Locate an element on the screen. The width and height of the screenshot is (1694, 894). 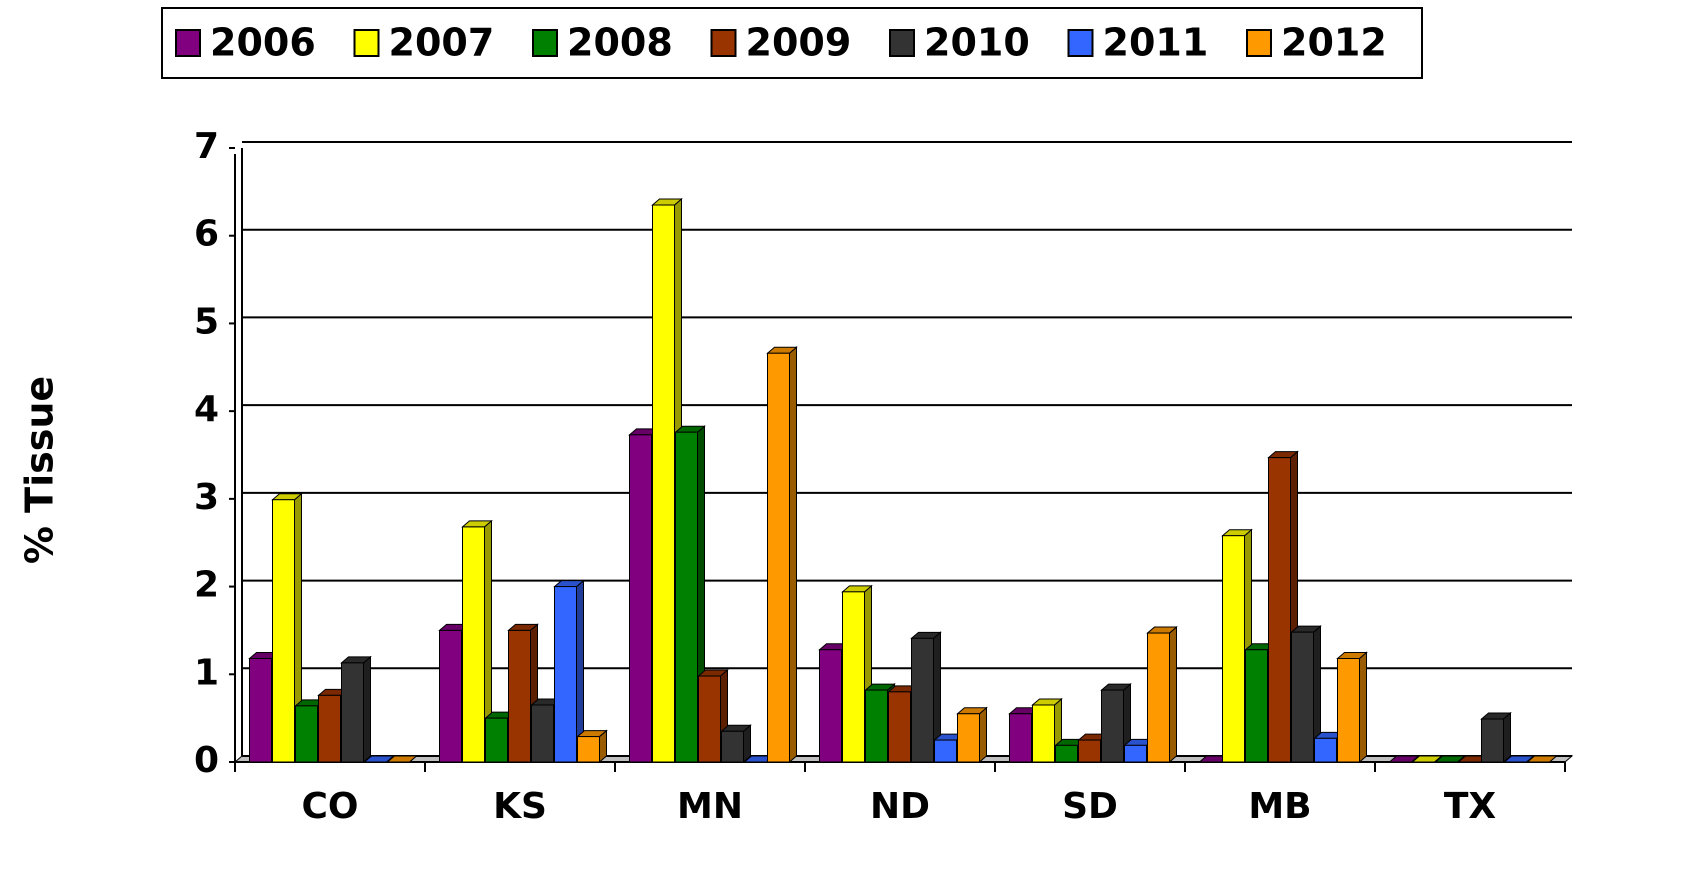
y-tick-label: 4 is located at coordinates (206, 409).